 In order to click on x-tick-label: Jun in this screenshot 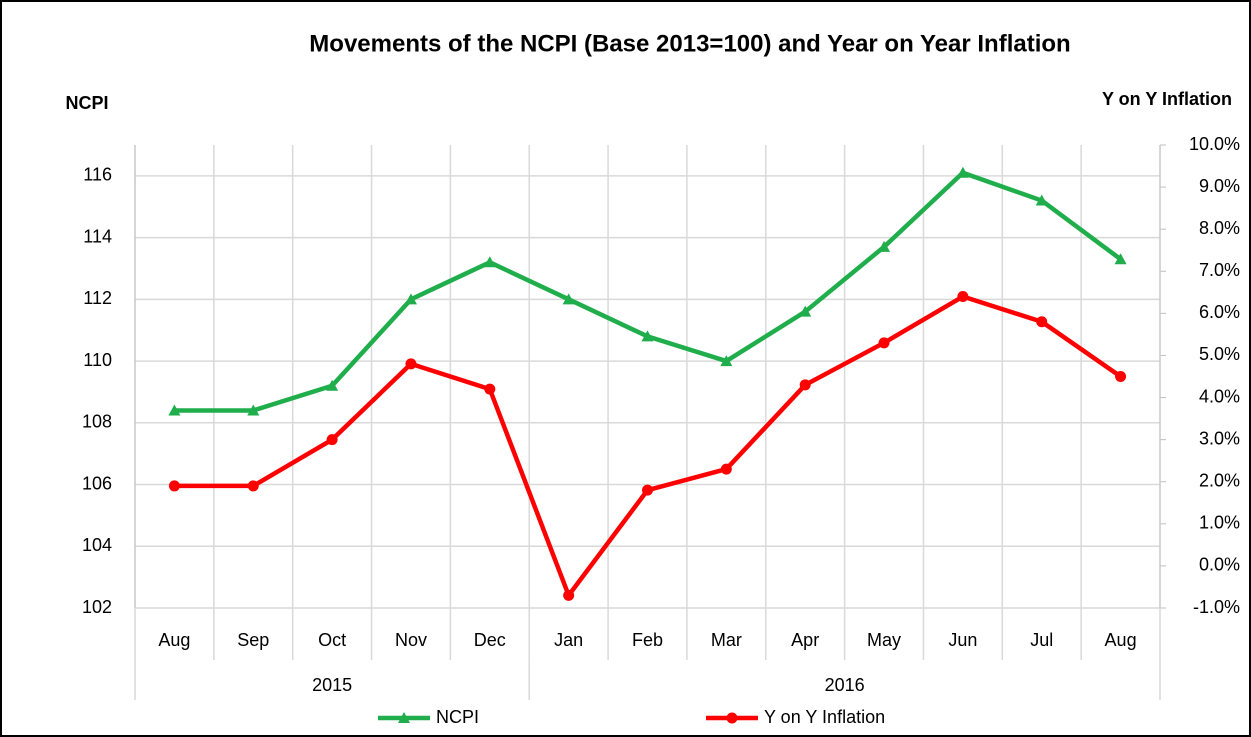, I will do `click(962, 640)`.